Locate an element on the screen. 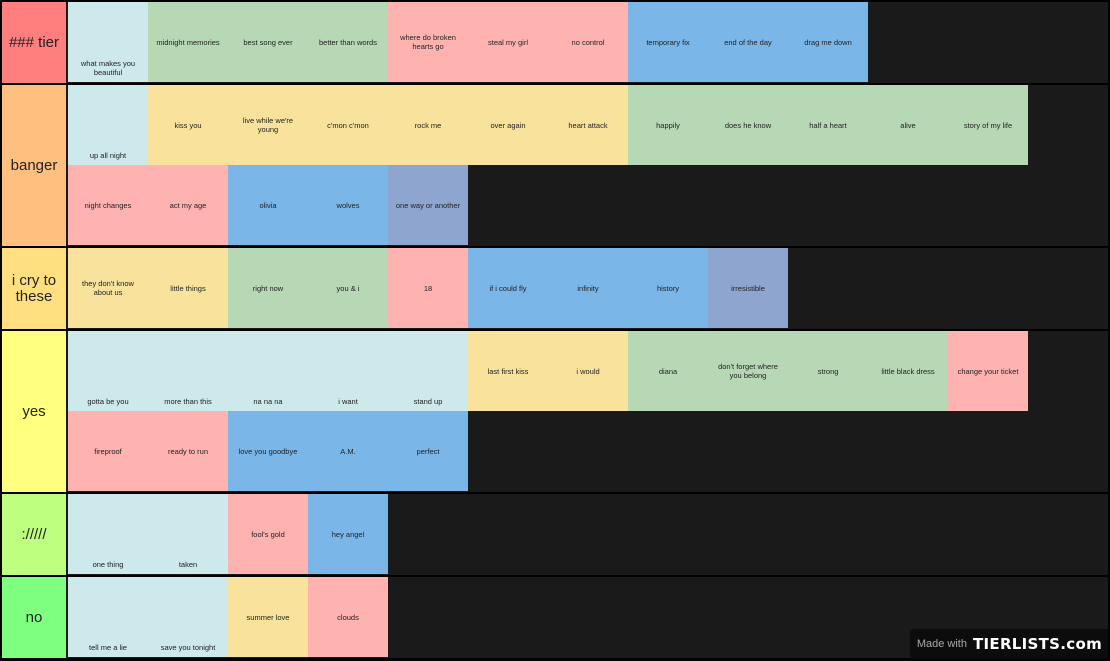  song-tile: perfect is located at coordinates (428, 451).